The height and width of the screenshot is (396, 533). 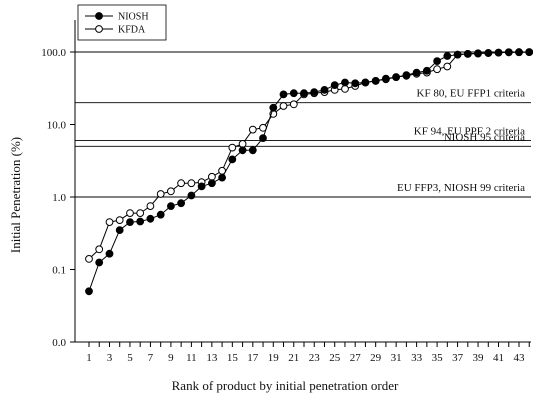 I want to click on legend: NIOSH KFDA, so click(x=122, y=22).